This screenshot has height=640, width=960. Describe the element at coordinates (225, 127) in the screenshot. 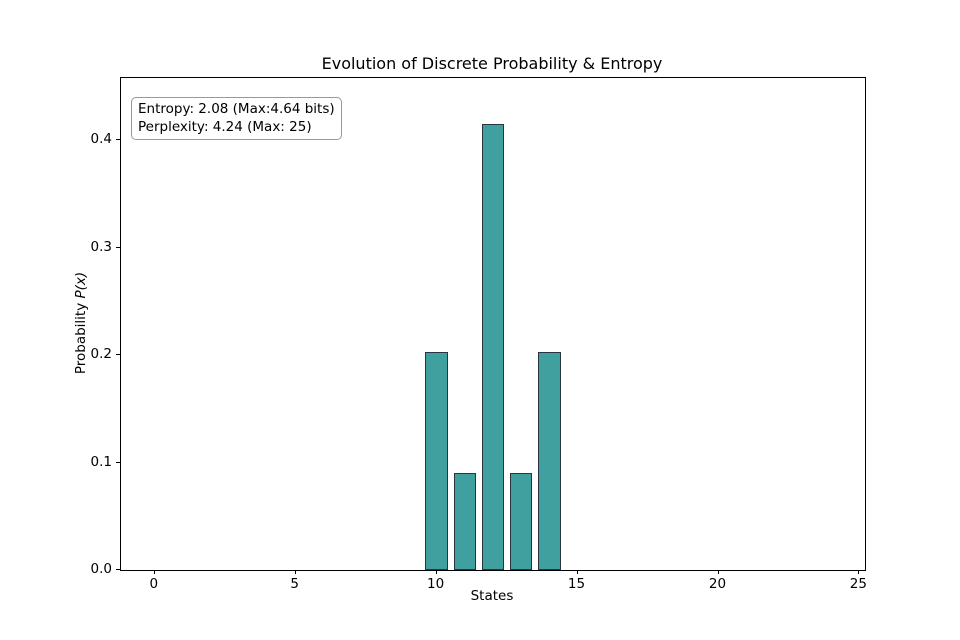

I see `perplexity-text: Perplexity: 4.24 (Max: 25)` at that location.